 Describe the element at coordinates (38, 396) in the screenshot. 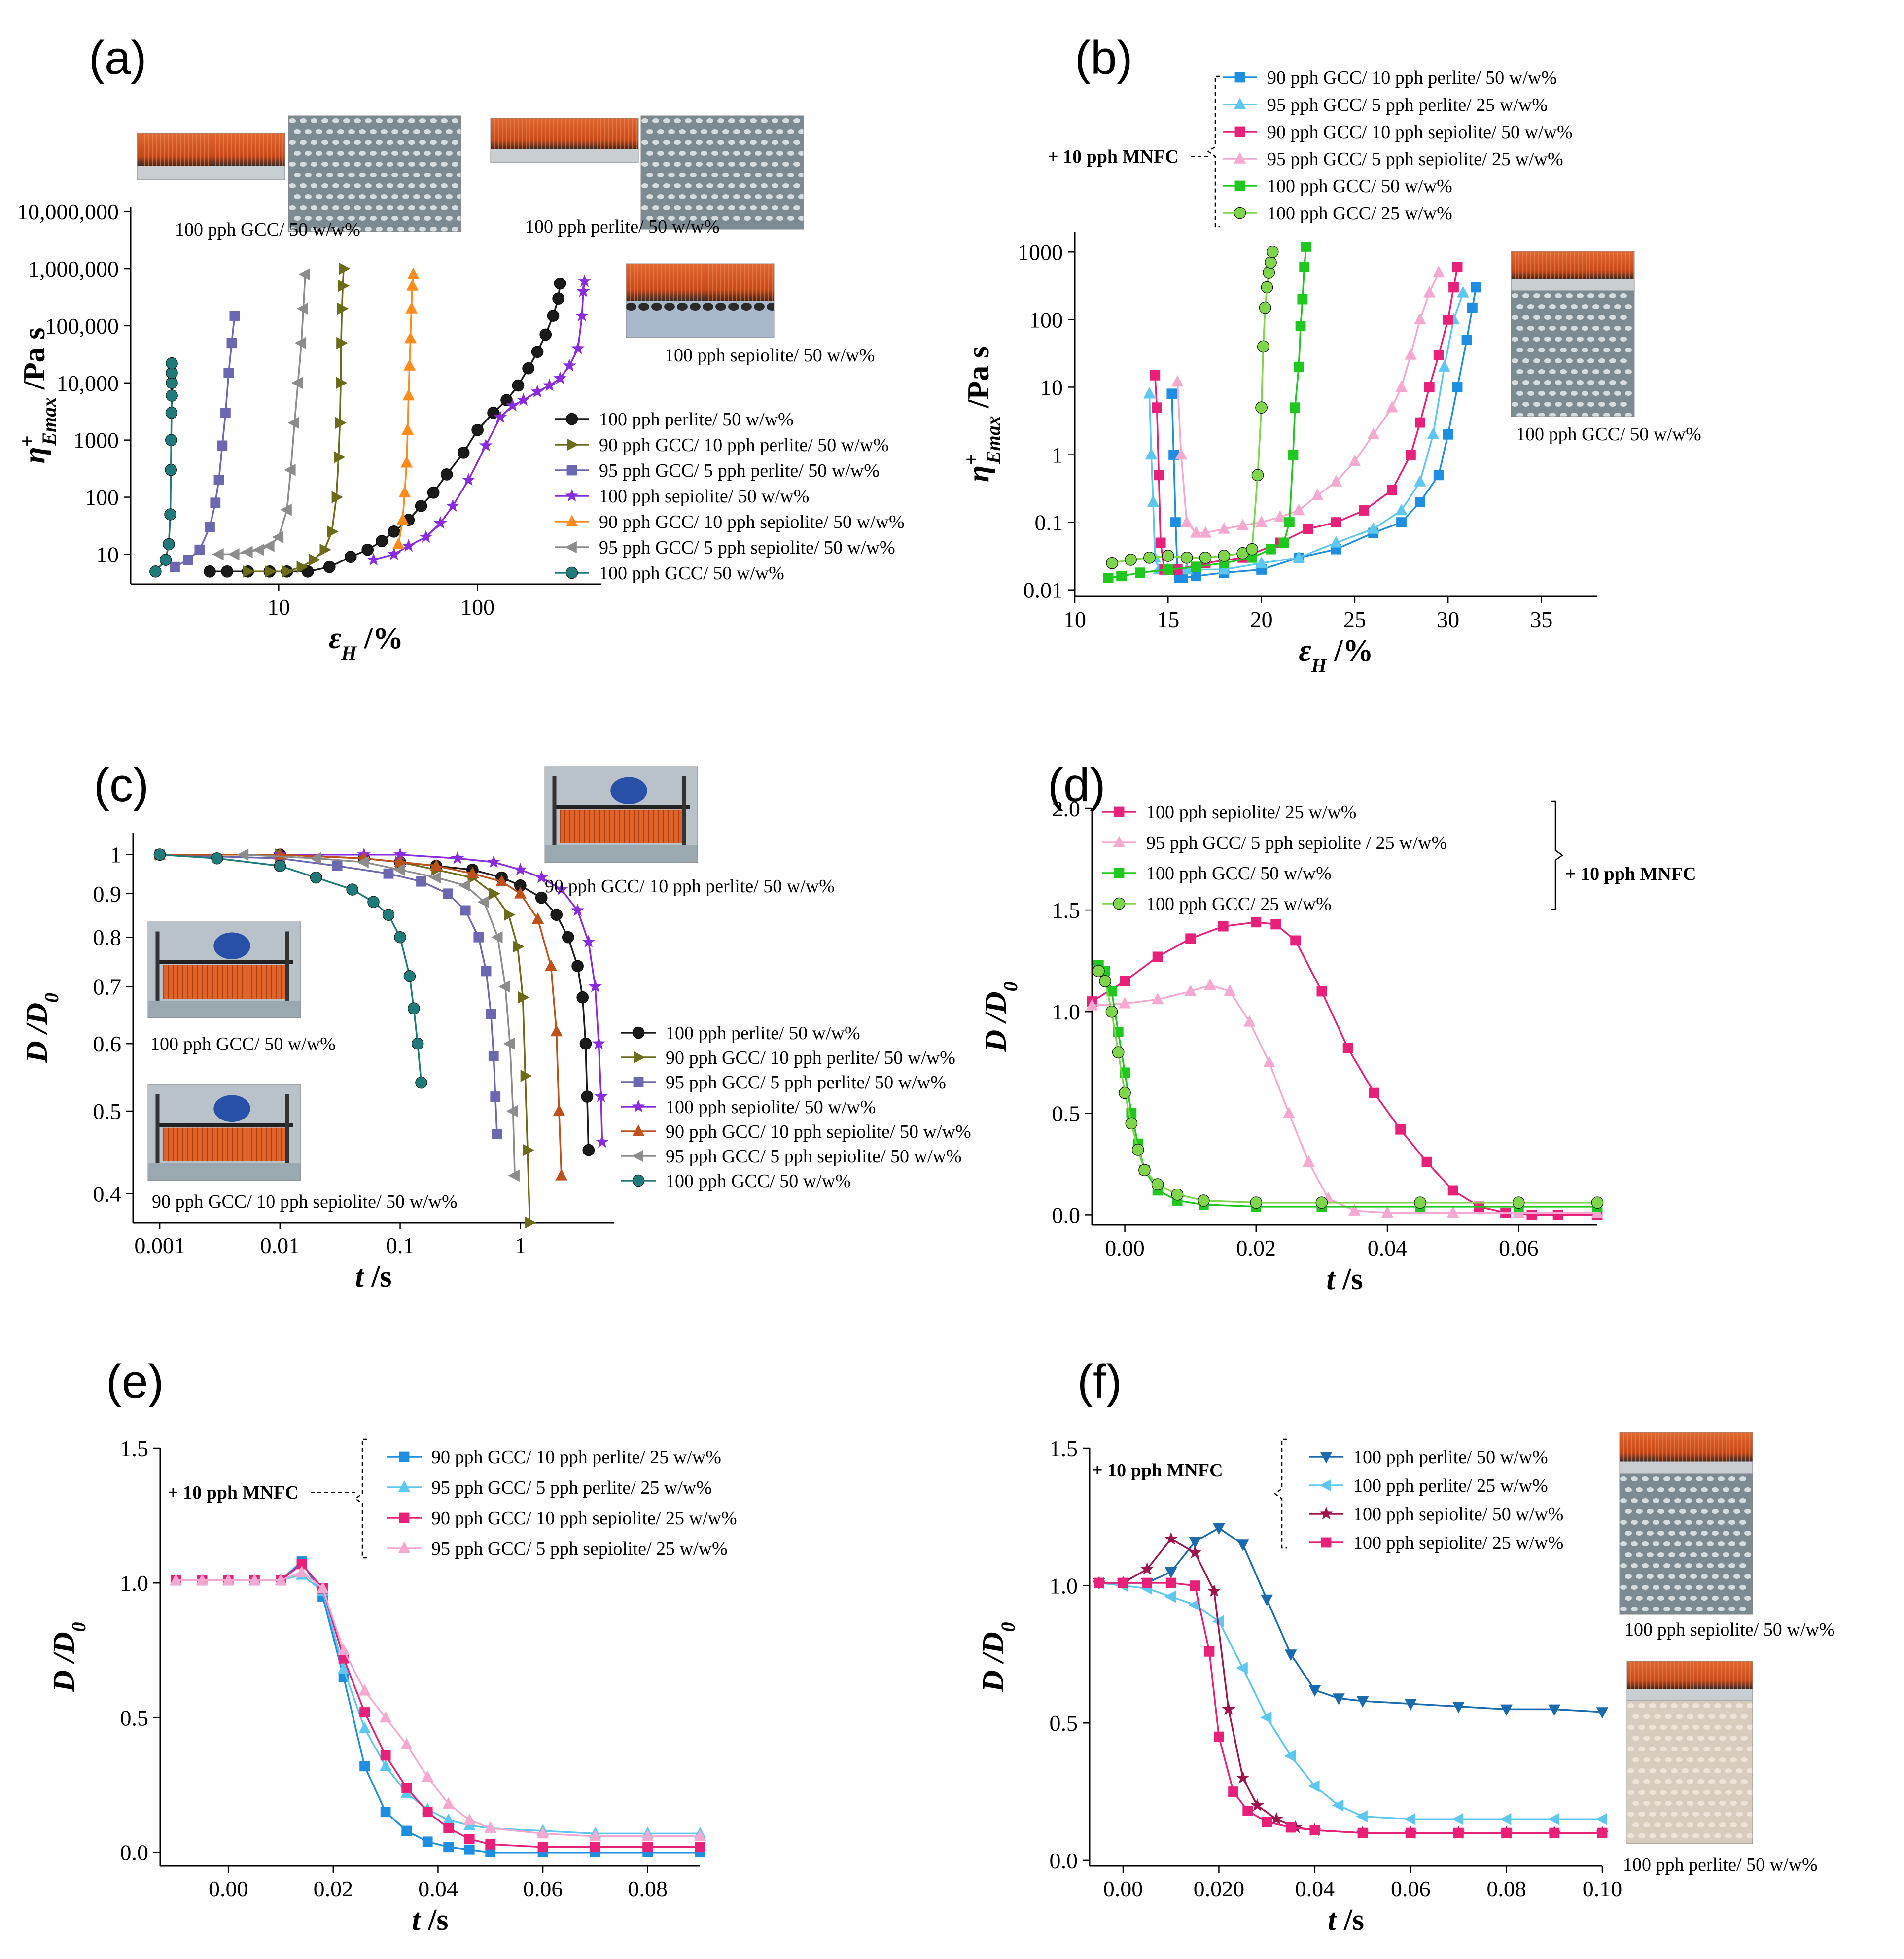

I see `y-axis-label: η+Emax /Pa s` at that location.